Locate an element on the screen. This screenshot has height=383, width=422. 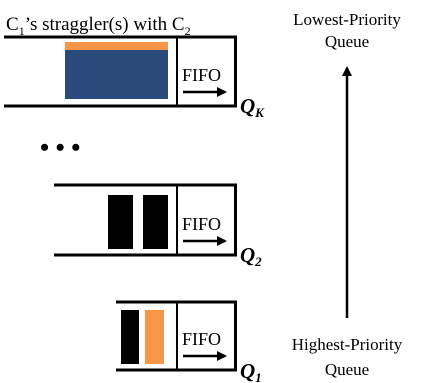
lowest-priority-line1: Lowest-Priority is located at coordinates (347, 19).